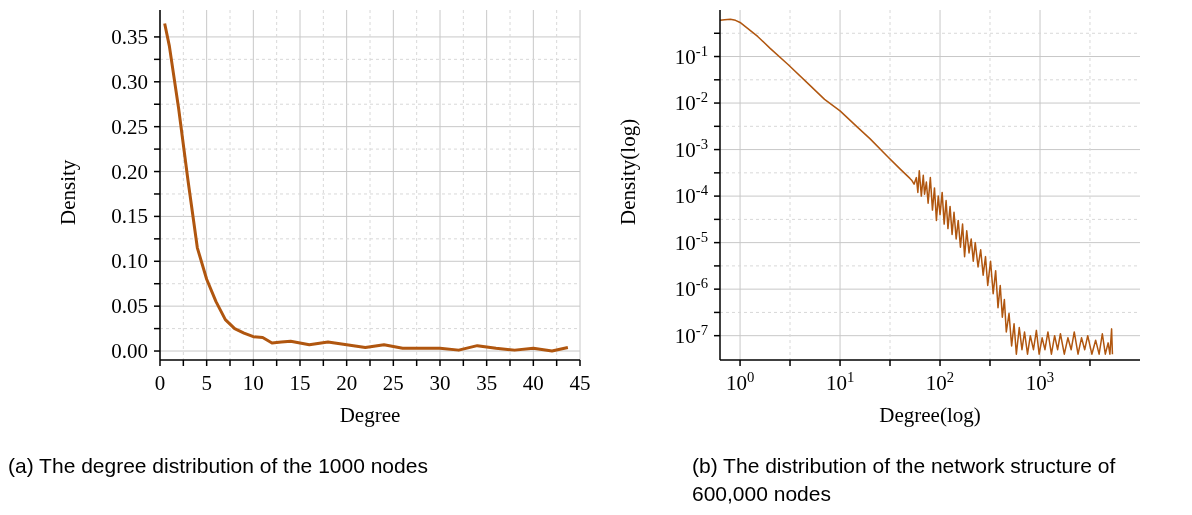 The height and width of the screenshot is (515, 1192). What do you see at coordinates (691, 102) in the screenshot?
I see `y-tick-label: 10$^{-2}$` at bounding box center [691, 102].